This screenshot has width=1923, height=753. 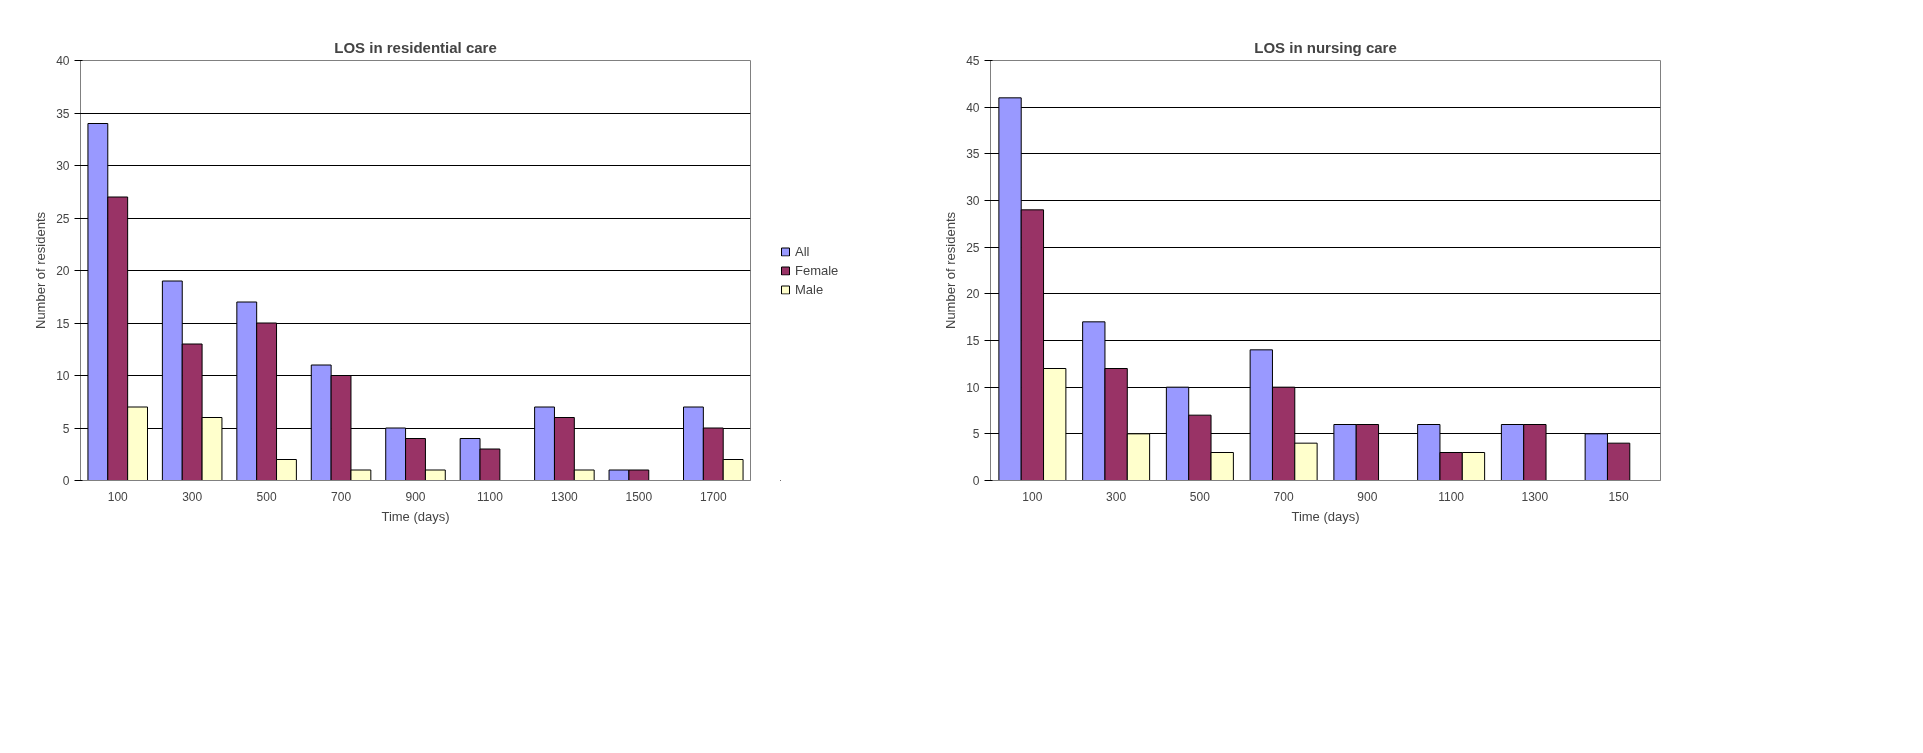 What do you see at coordinates (973, 61) in the screenshot?
I see `y-tick-label: 45` at bounding box center [973, 61].